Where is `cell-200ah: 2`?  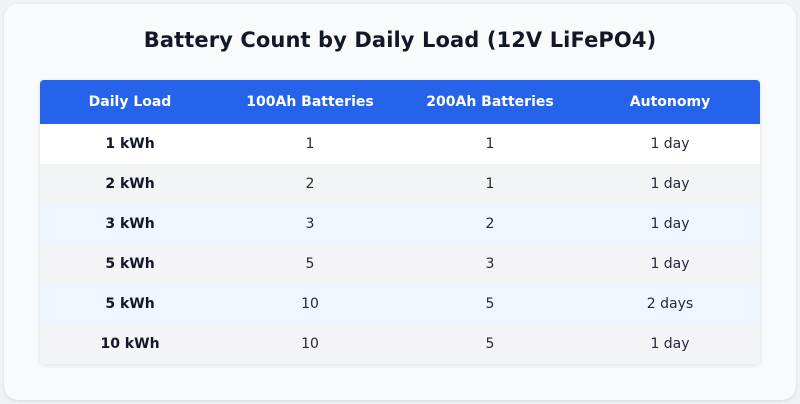 cell-200ah: 2 is located at coordinates (490, 224).